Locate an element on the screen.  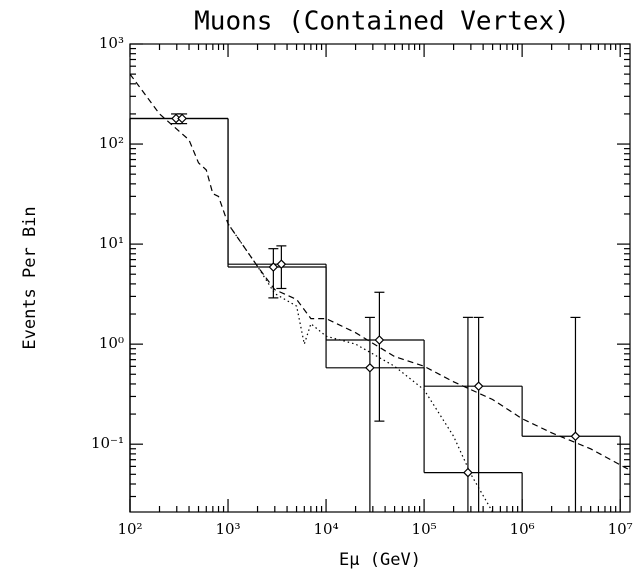
y-tick-label: 10¹ is located at coordinates (111, 243).